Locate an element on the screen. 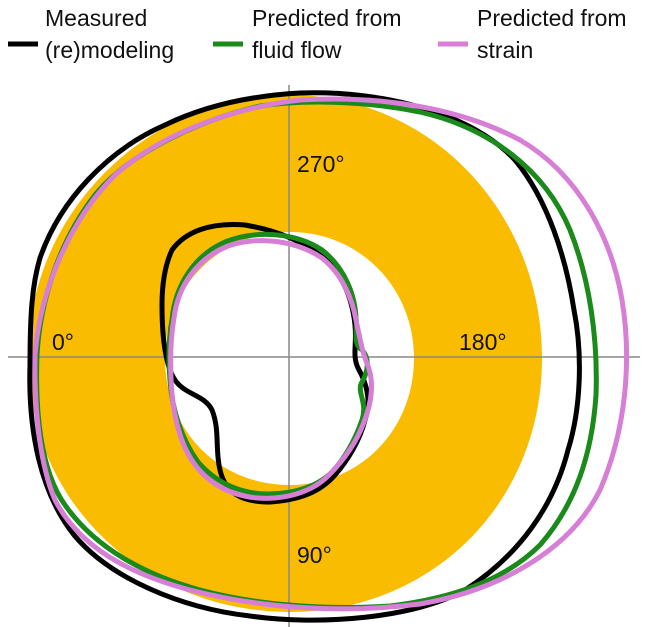  strain-inner-contour is located at coordinates (271, 369).